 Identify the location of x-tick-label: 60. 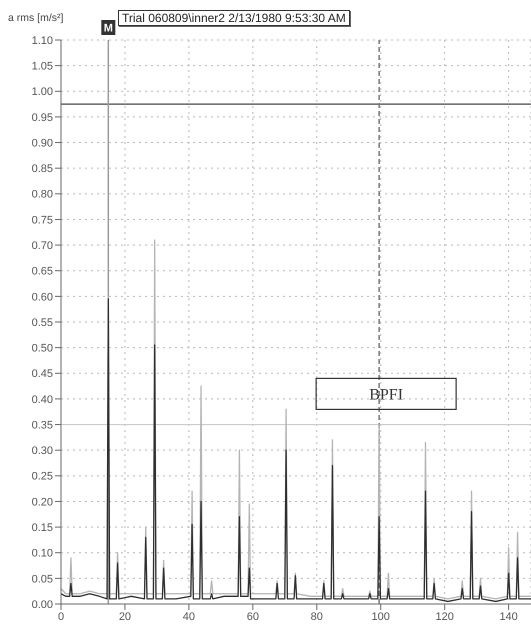
(252, 616).